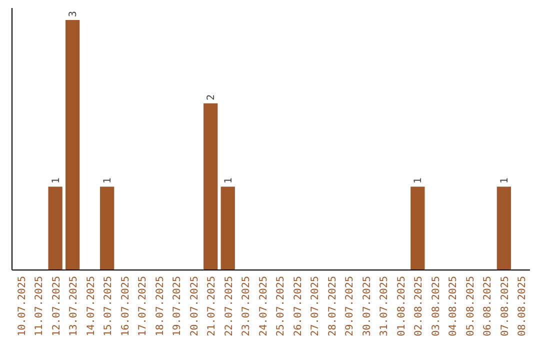  What do you see at coordinates (108, 306) in the screenshot?
I see `x-tick-label: 15.07.2025` at bounding box center [108, 306].